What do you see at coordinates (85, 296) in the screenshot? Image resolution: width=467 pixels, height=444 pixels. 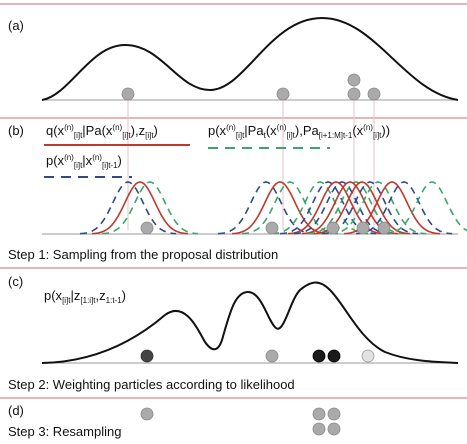 I see `likelihood-formula: p(x[i]t|z[1:i]t,z1:t-1)` at bounding box center [85, 296].